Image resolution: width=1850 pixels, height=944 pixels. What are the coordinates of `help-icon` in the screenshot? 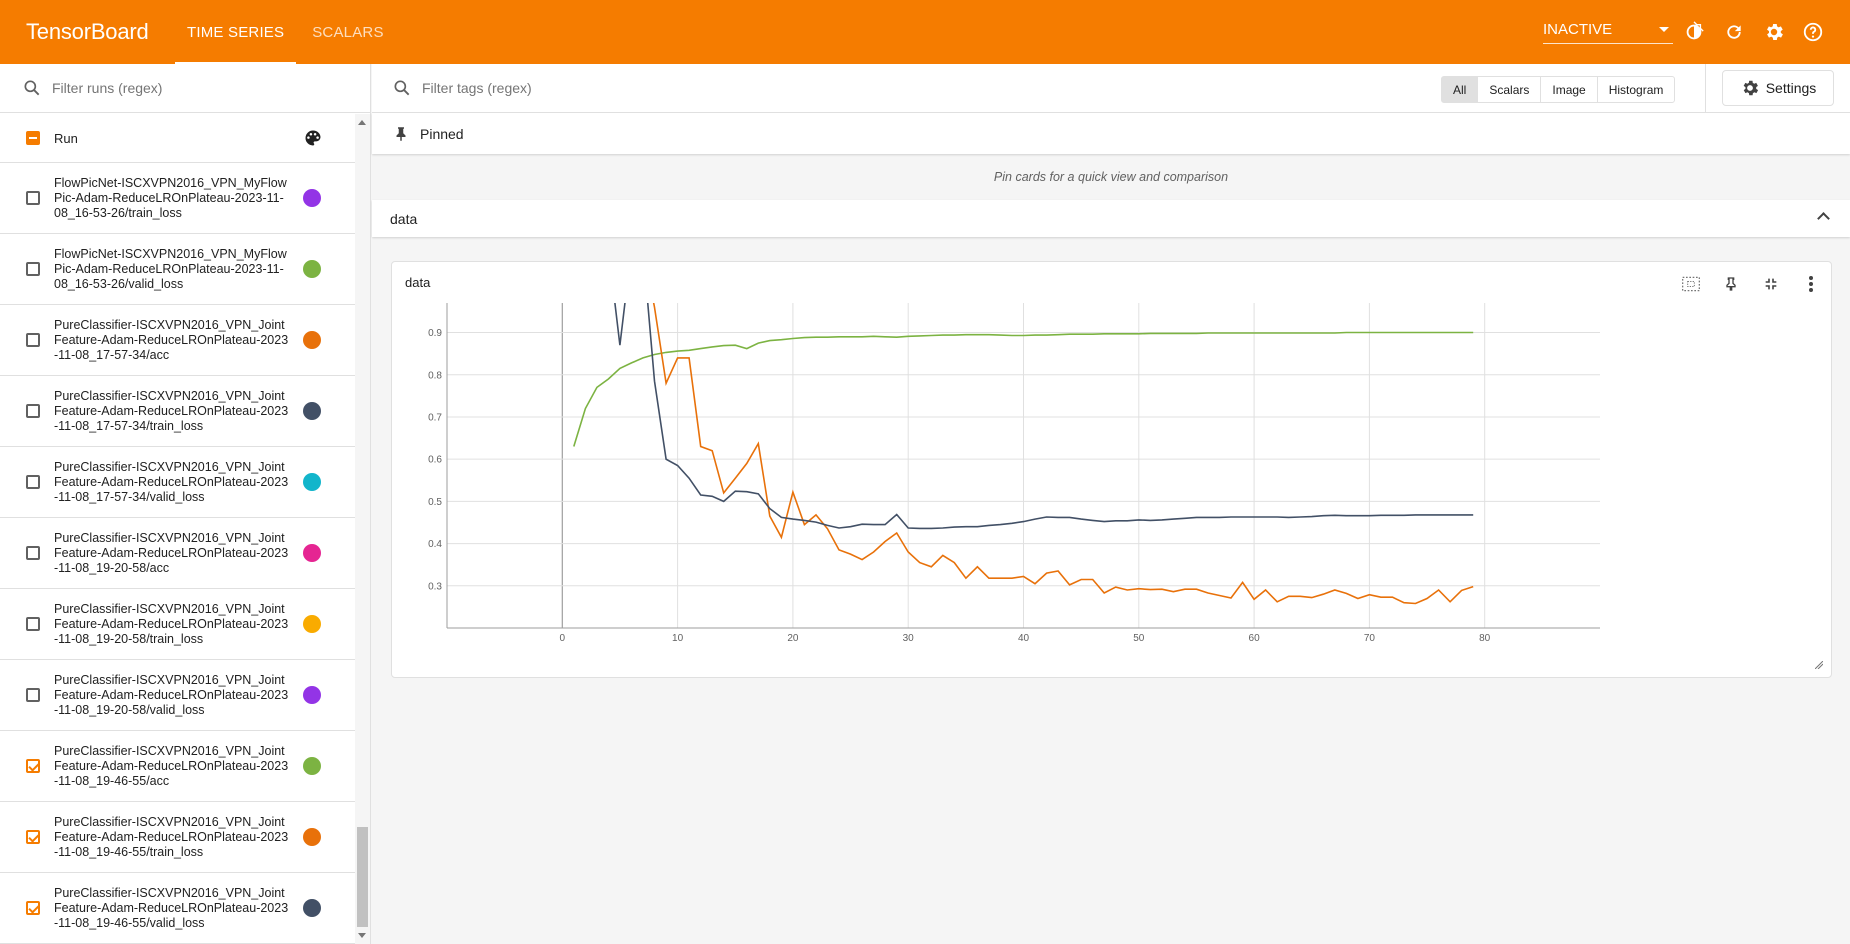 It's located at (1813, 32).